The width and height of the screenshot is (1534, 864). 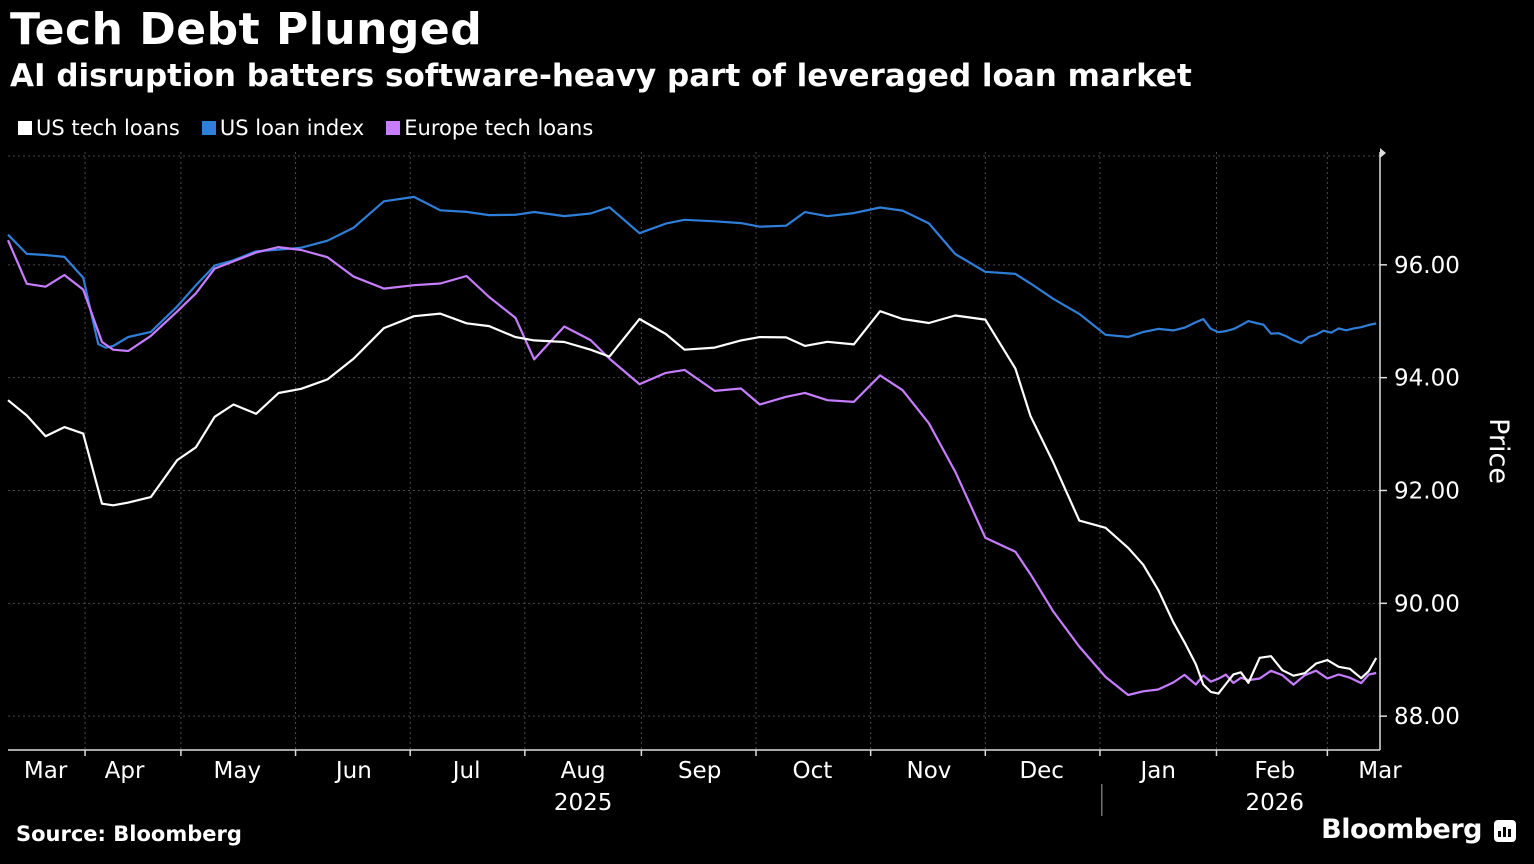 I want to click on y-tick-label: 92.00, so click(x=1427, y=491).